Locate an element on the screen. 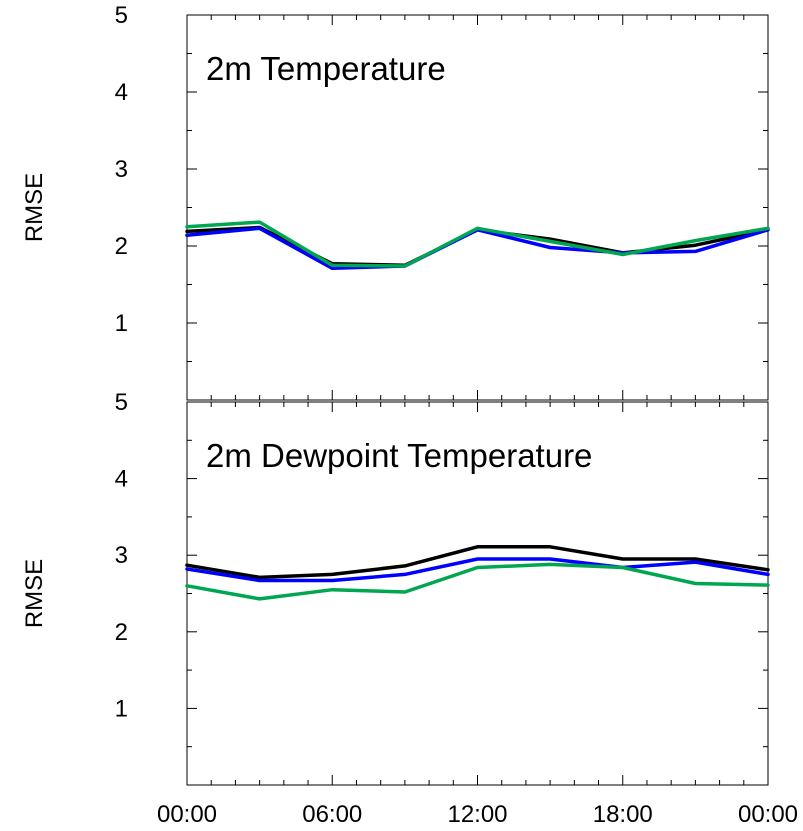 The width and height of the screenshot is (803, 831). x-tick-label: 18:00 is located at coordinates (623, 814).